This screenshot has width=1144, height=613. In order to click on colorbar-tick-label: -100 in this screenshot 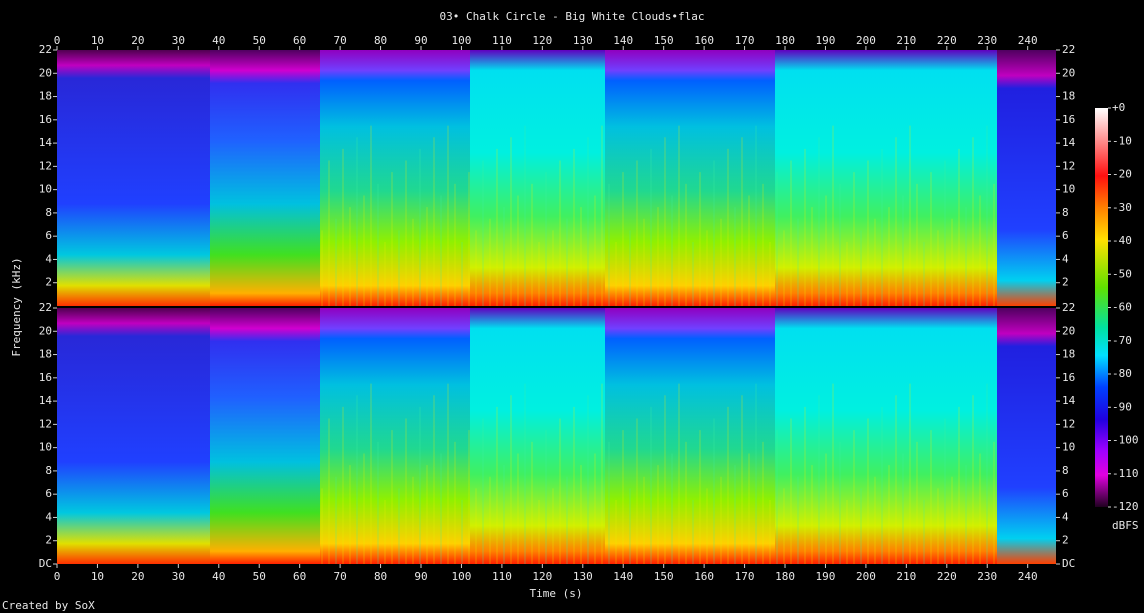, I will do `click(1125, 440)`.